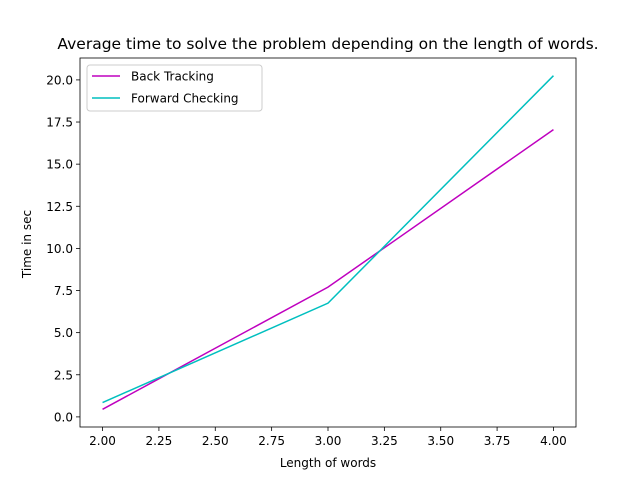  I want to click on legend: Back Tracking Forward Checking, so click(174, 88).